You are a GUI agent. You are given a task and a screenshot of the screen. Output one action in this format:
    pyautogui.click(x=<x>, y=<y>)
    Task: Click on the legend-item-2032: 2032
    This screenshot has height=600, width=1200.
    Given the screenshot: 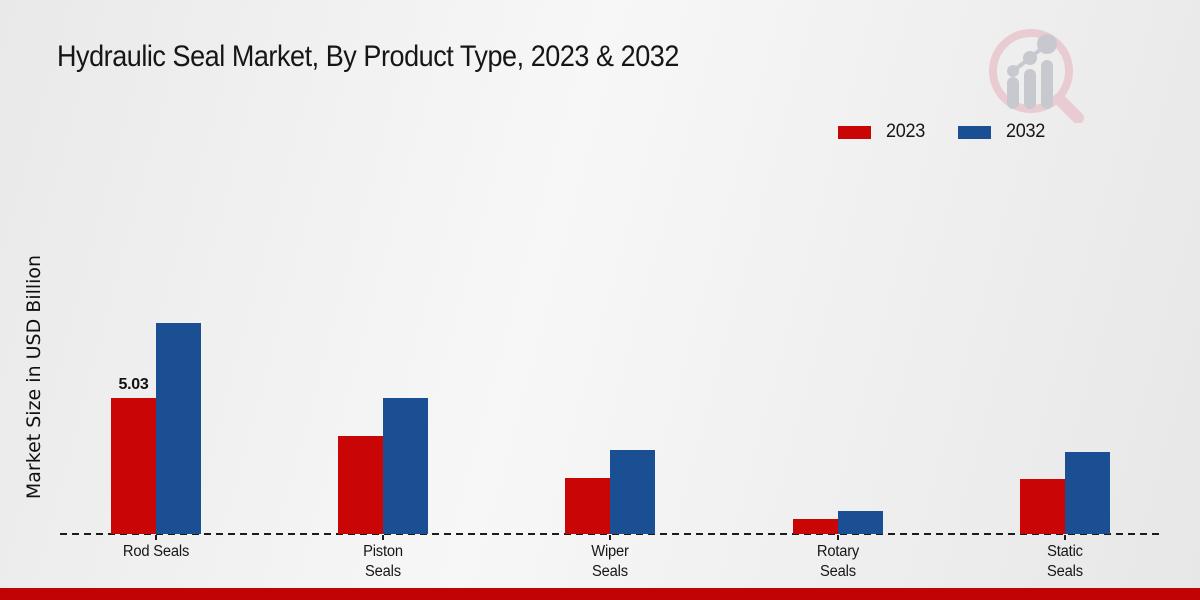 What is the action you would take?
    pyautogui.click(x=1002, y=132)
    